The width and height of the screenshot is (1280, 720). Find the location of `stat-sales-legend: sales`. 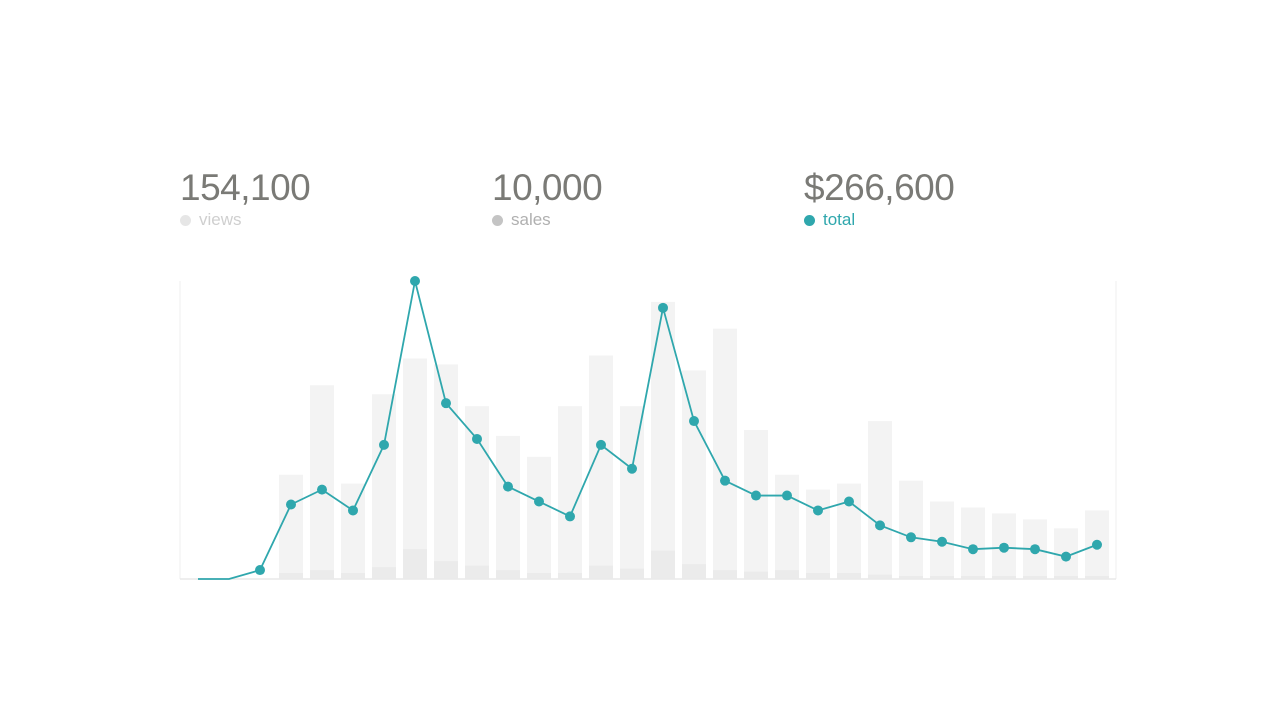

stat-sales-legend: sales is located at coordinates (547, 220).